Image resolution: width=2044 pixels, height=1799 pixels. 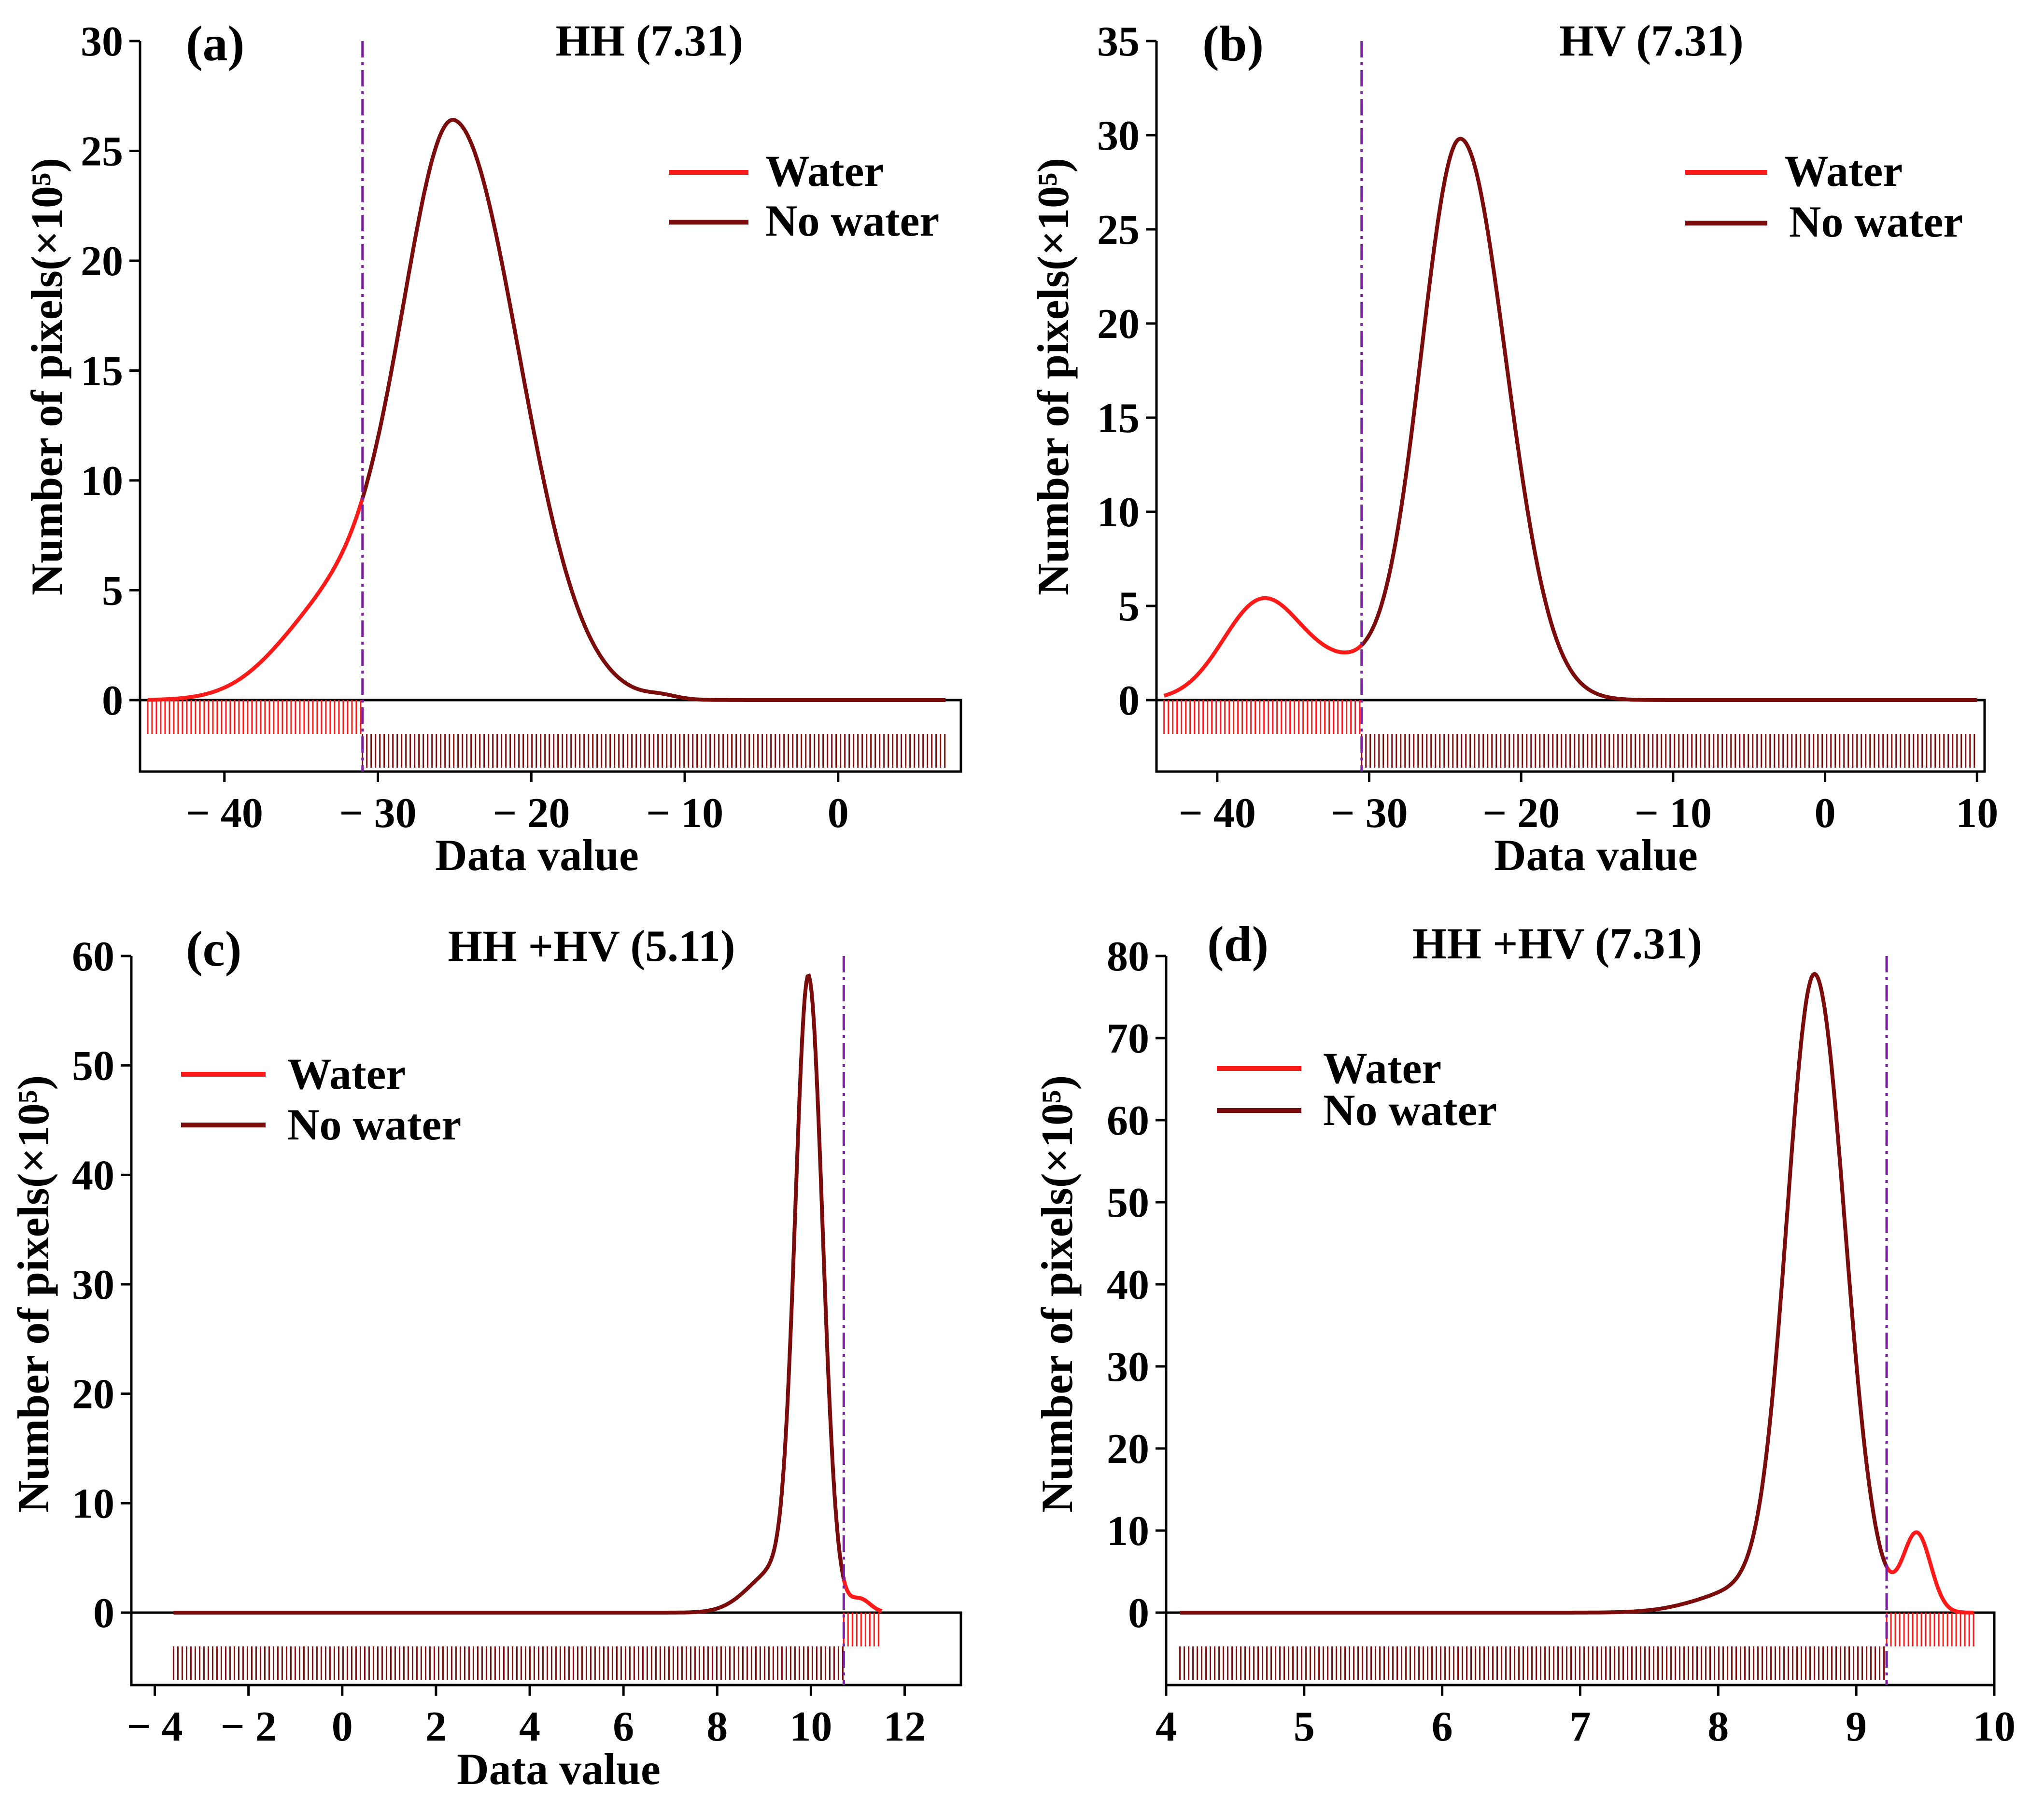 What do you see at coordinates (249, 1726) in the screenshot?
I see `x-tick-label: − 2` at bounding box center [249, 1726].